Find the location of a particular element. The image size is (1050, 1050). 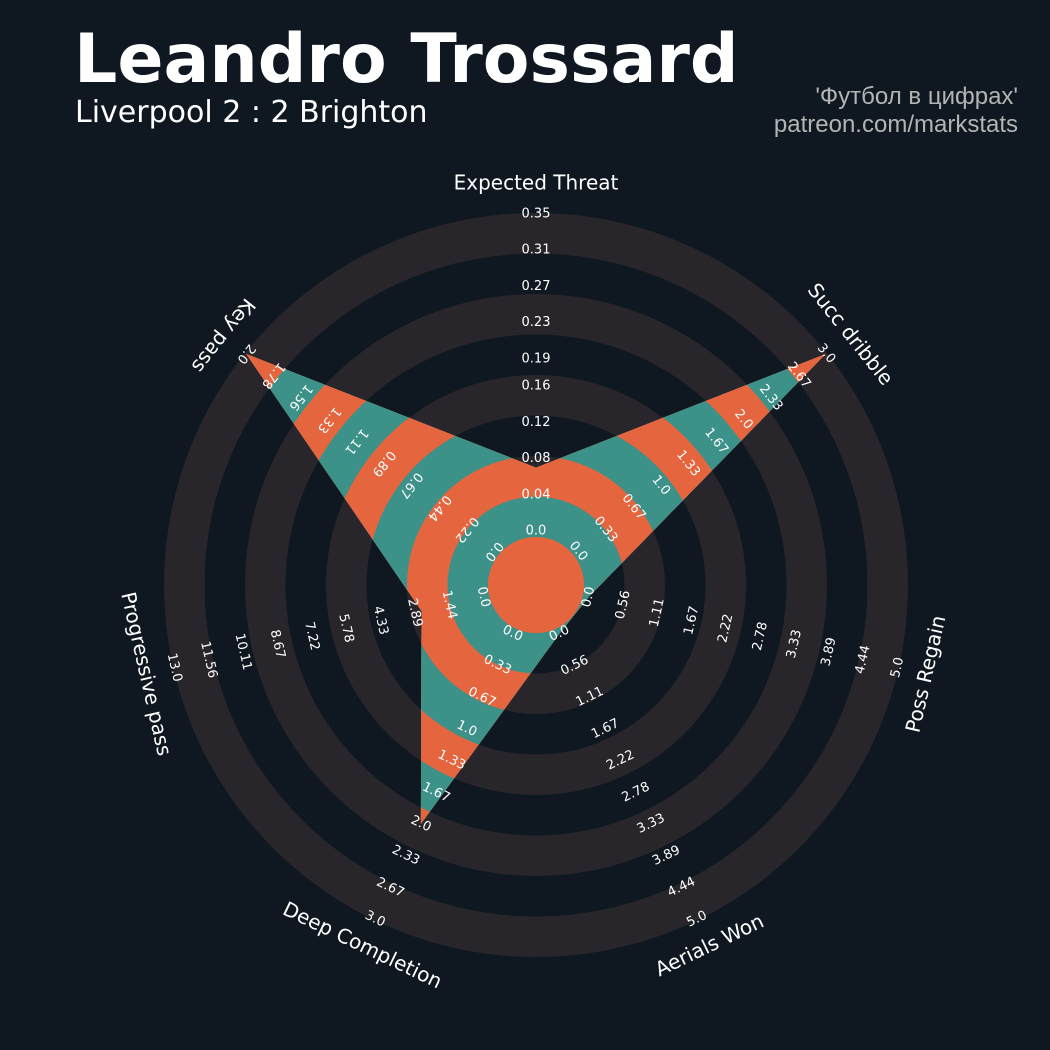

tick-label: 13.0 is located at coordinates (174, 668).